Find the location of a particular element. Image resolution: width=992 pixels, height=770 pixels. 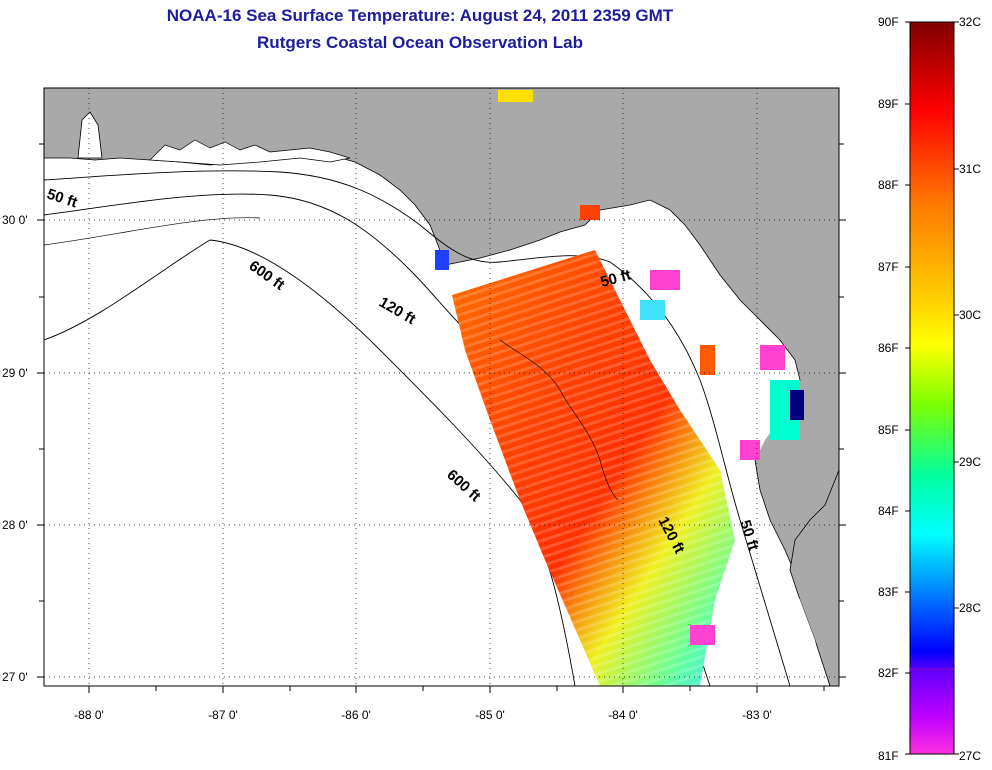

lat-label: 30 0' is located at coordinates (15, 220).